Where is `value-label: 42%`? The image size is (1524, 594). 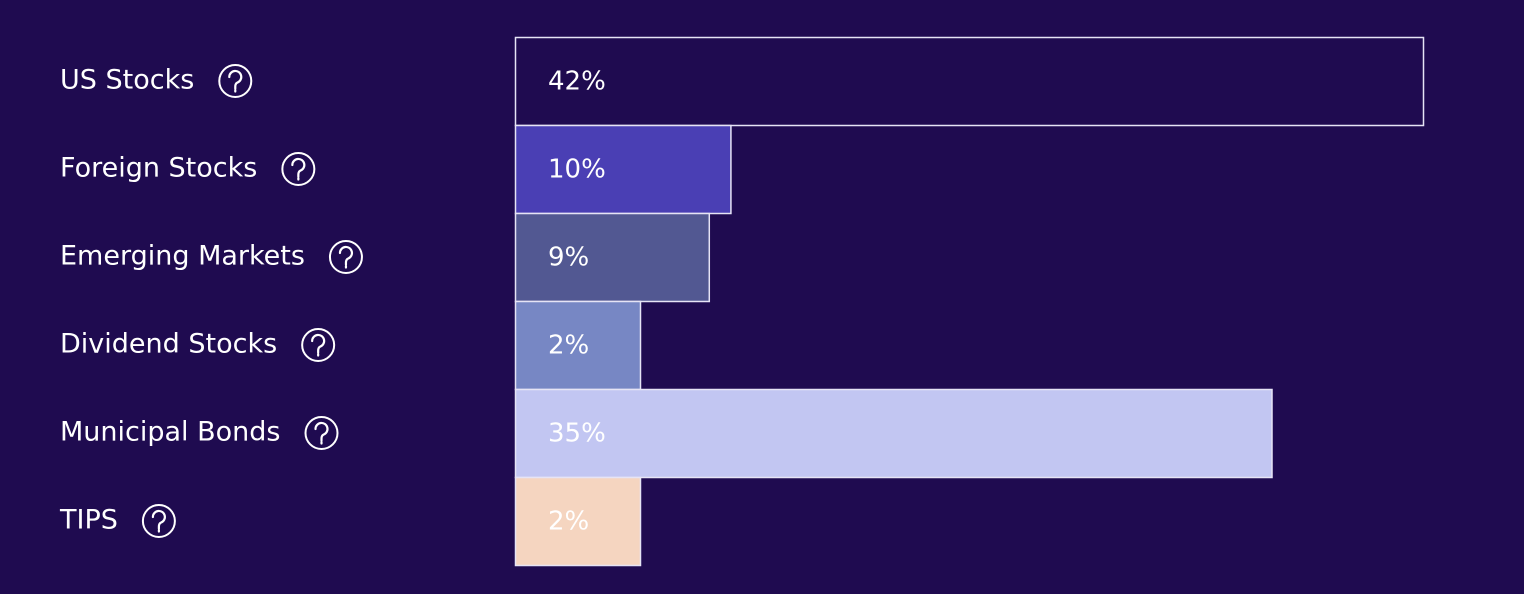 value-label: 42% is located at coordinates (577, 82).